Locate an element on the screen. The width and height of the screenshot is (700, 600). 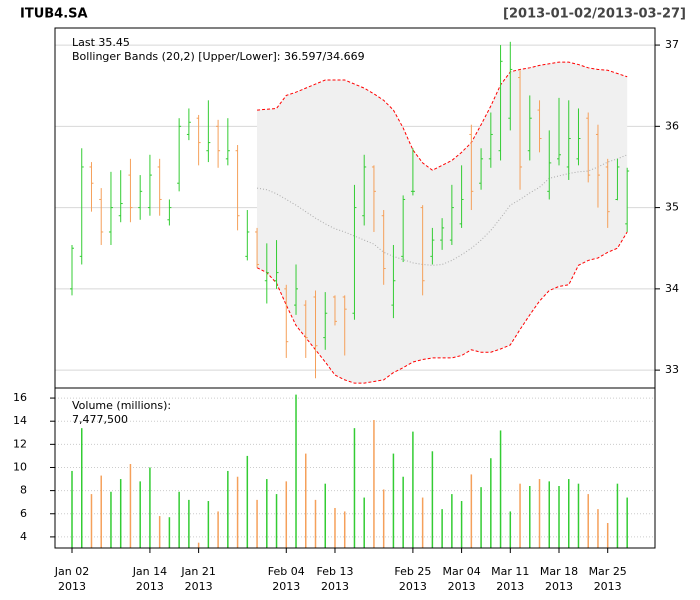
band-lower is located at coordinates (442, 307).